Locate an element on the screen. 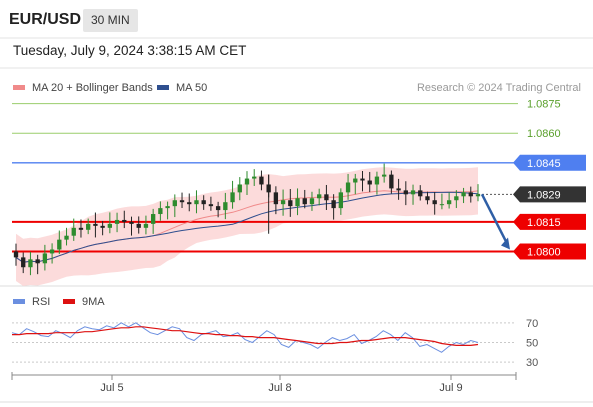 This screenshot has width=593, height=407. level-label-bg-1.0845 is located at coordinates (549, 162).